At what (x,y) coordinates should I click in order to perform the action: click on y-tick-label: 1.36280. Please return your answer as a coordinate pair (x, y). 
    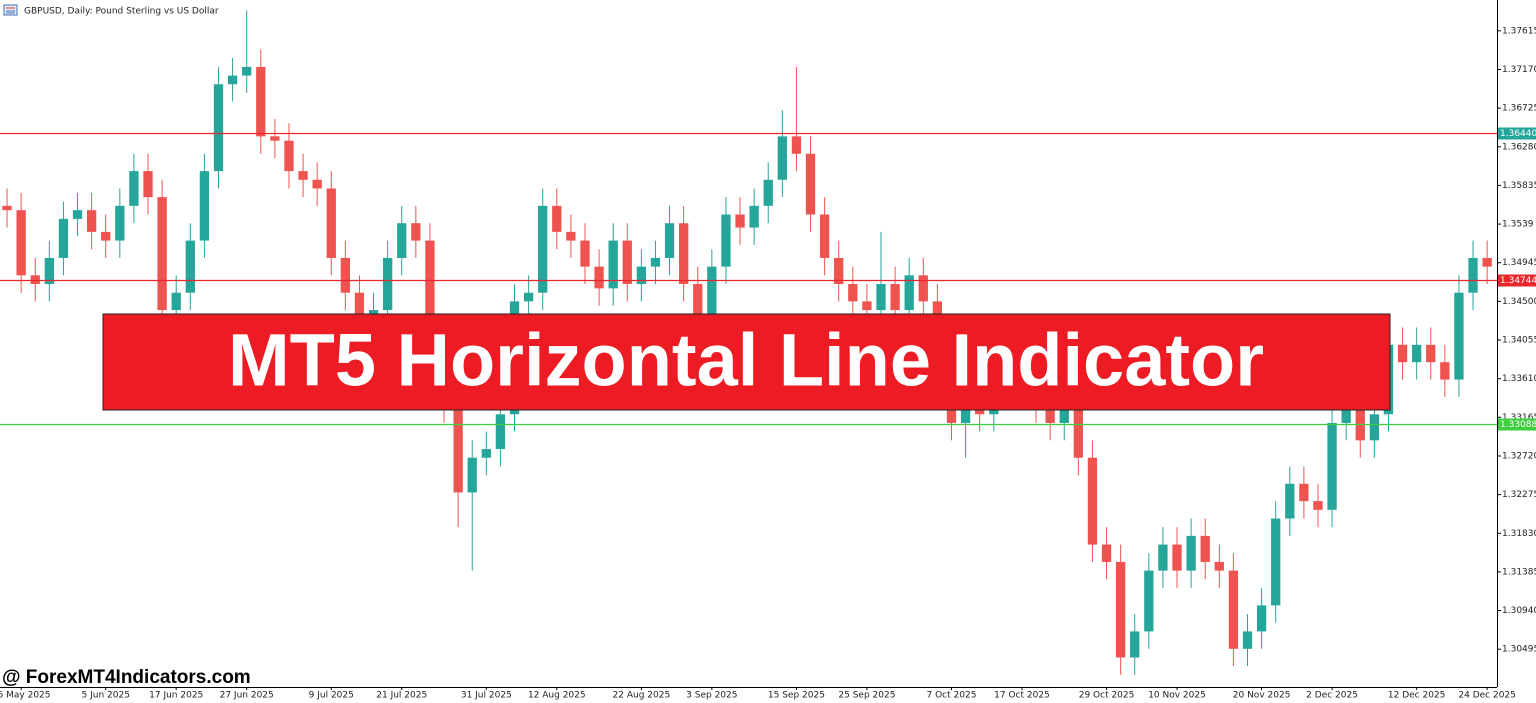
    Looking at the image, I should click on (1519, 147).